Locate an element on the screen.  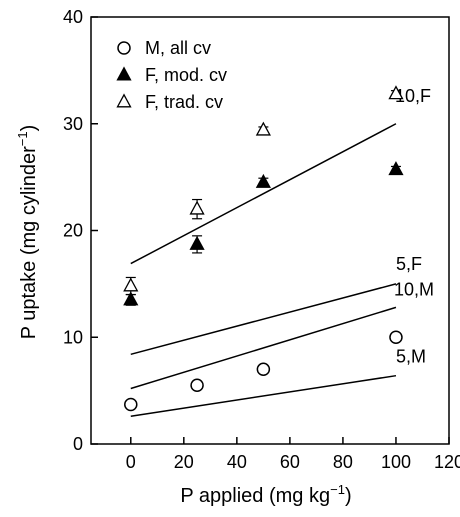
x-tick-label: 40 is located at coordinates (237, 462).